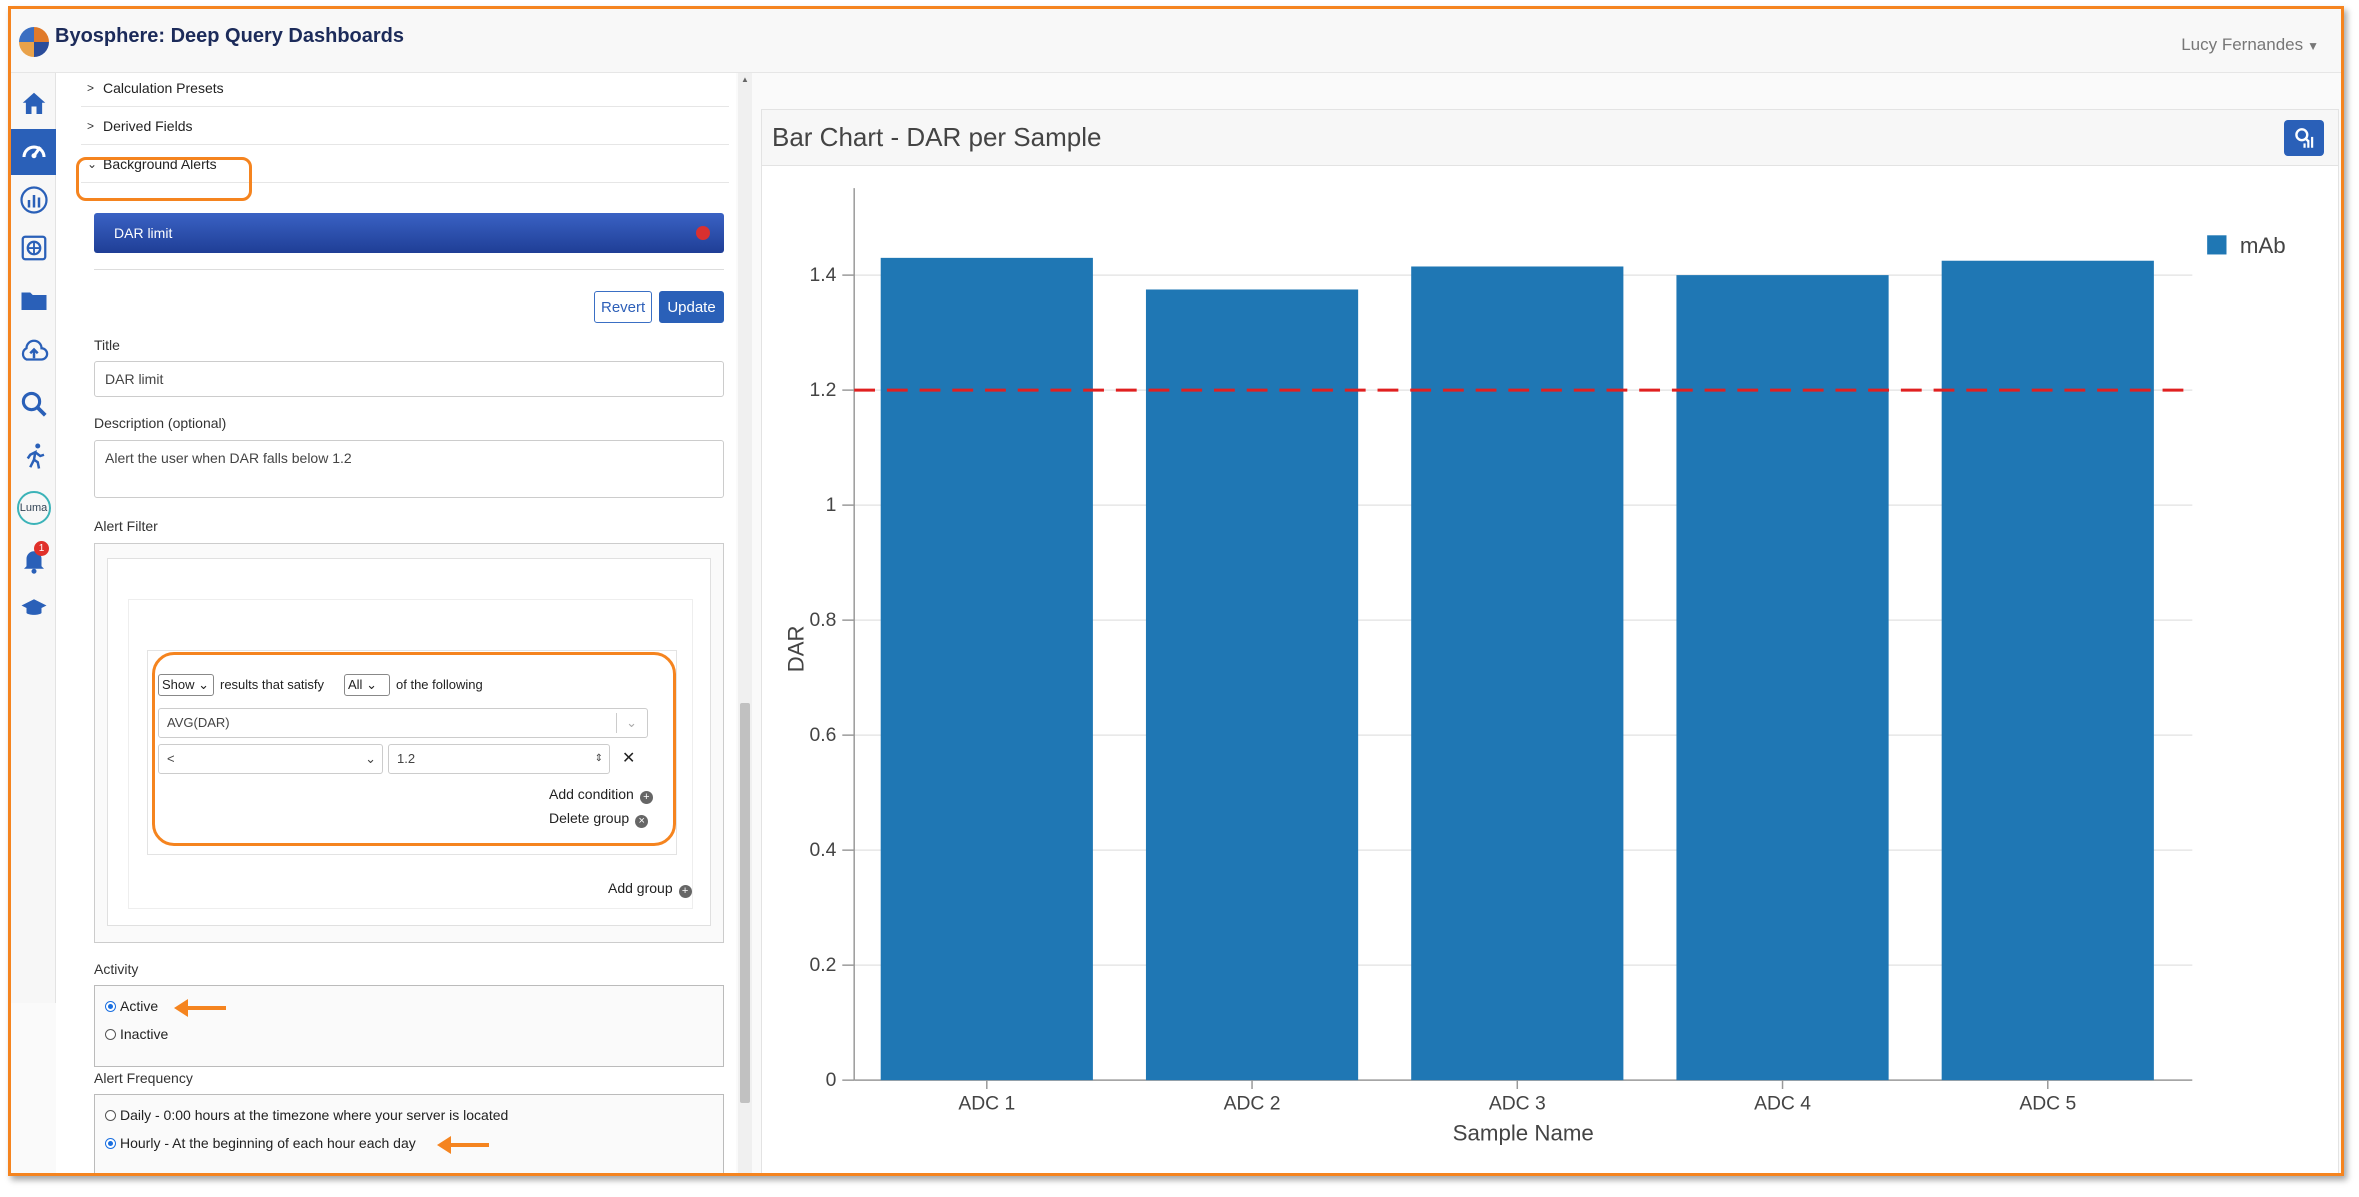  Describe the element at coordinates (409, 233) in the screenshot. I see `alert-item-dar-limit: DAR limit` at that location.